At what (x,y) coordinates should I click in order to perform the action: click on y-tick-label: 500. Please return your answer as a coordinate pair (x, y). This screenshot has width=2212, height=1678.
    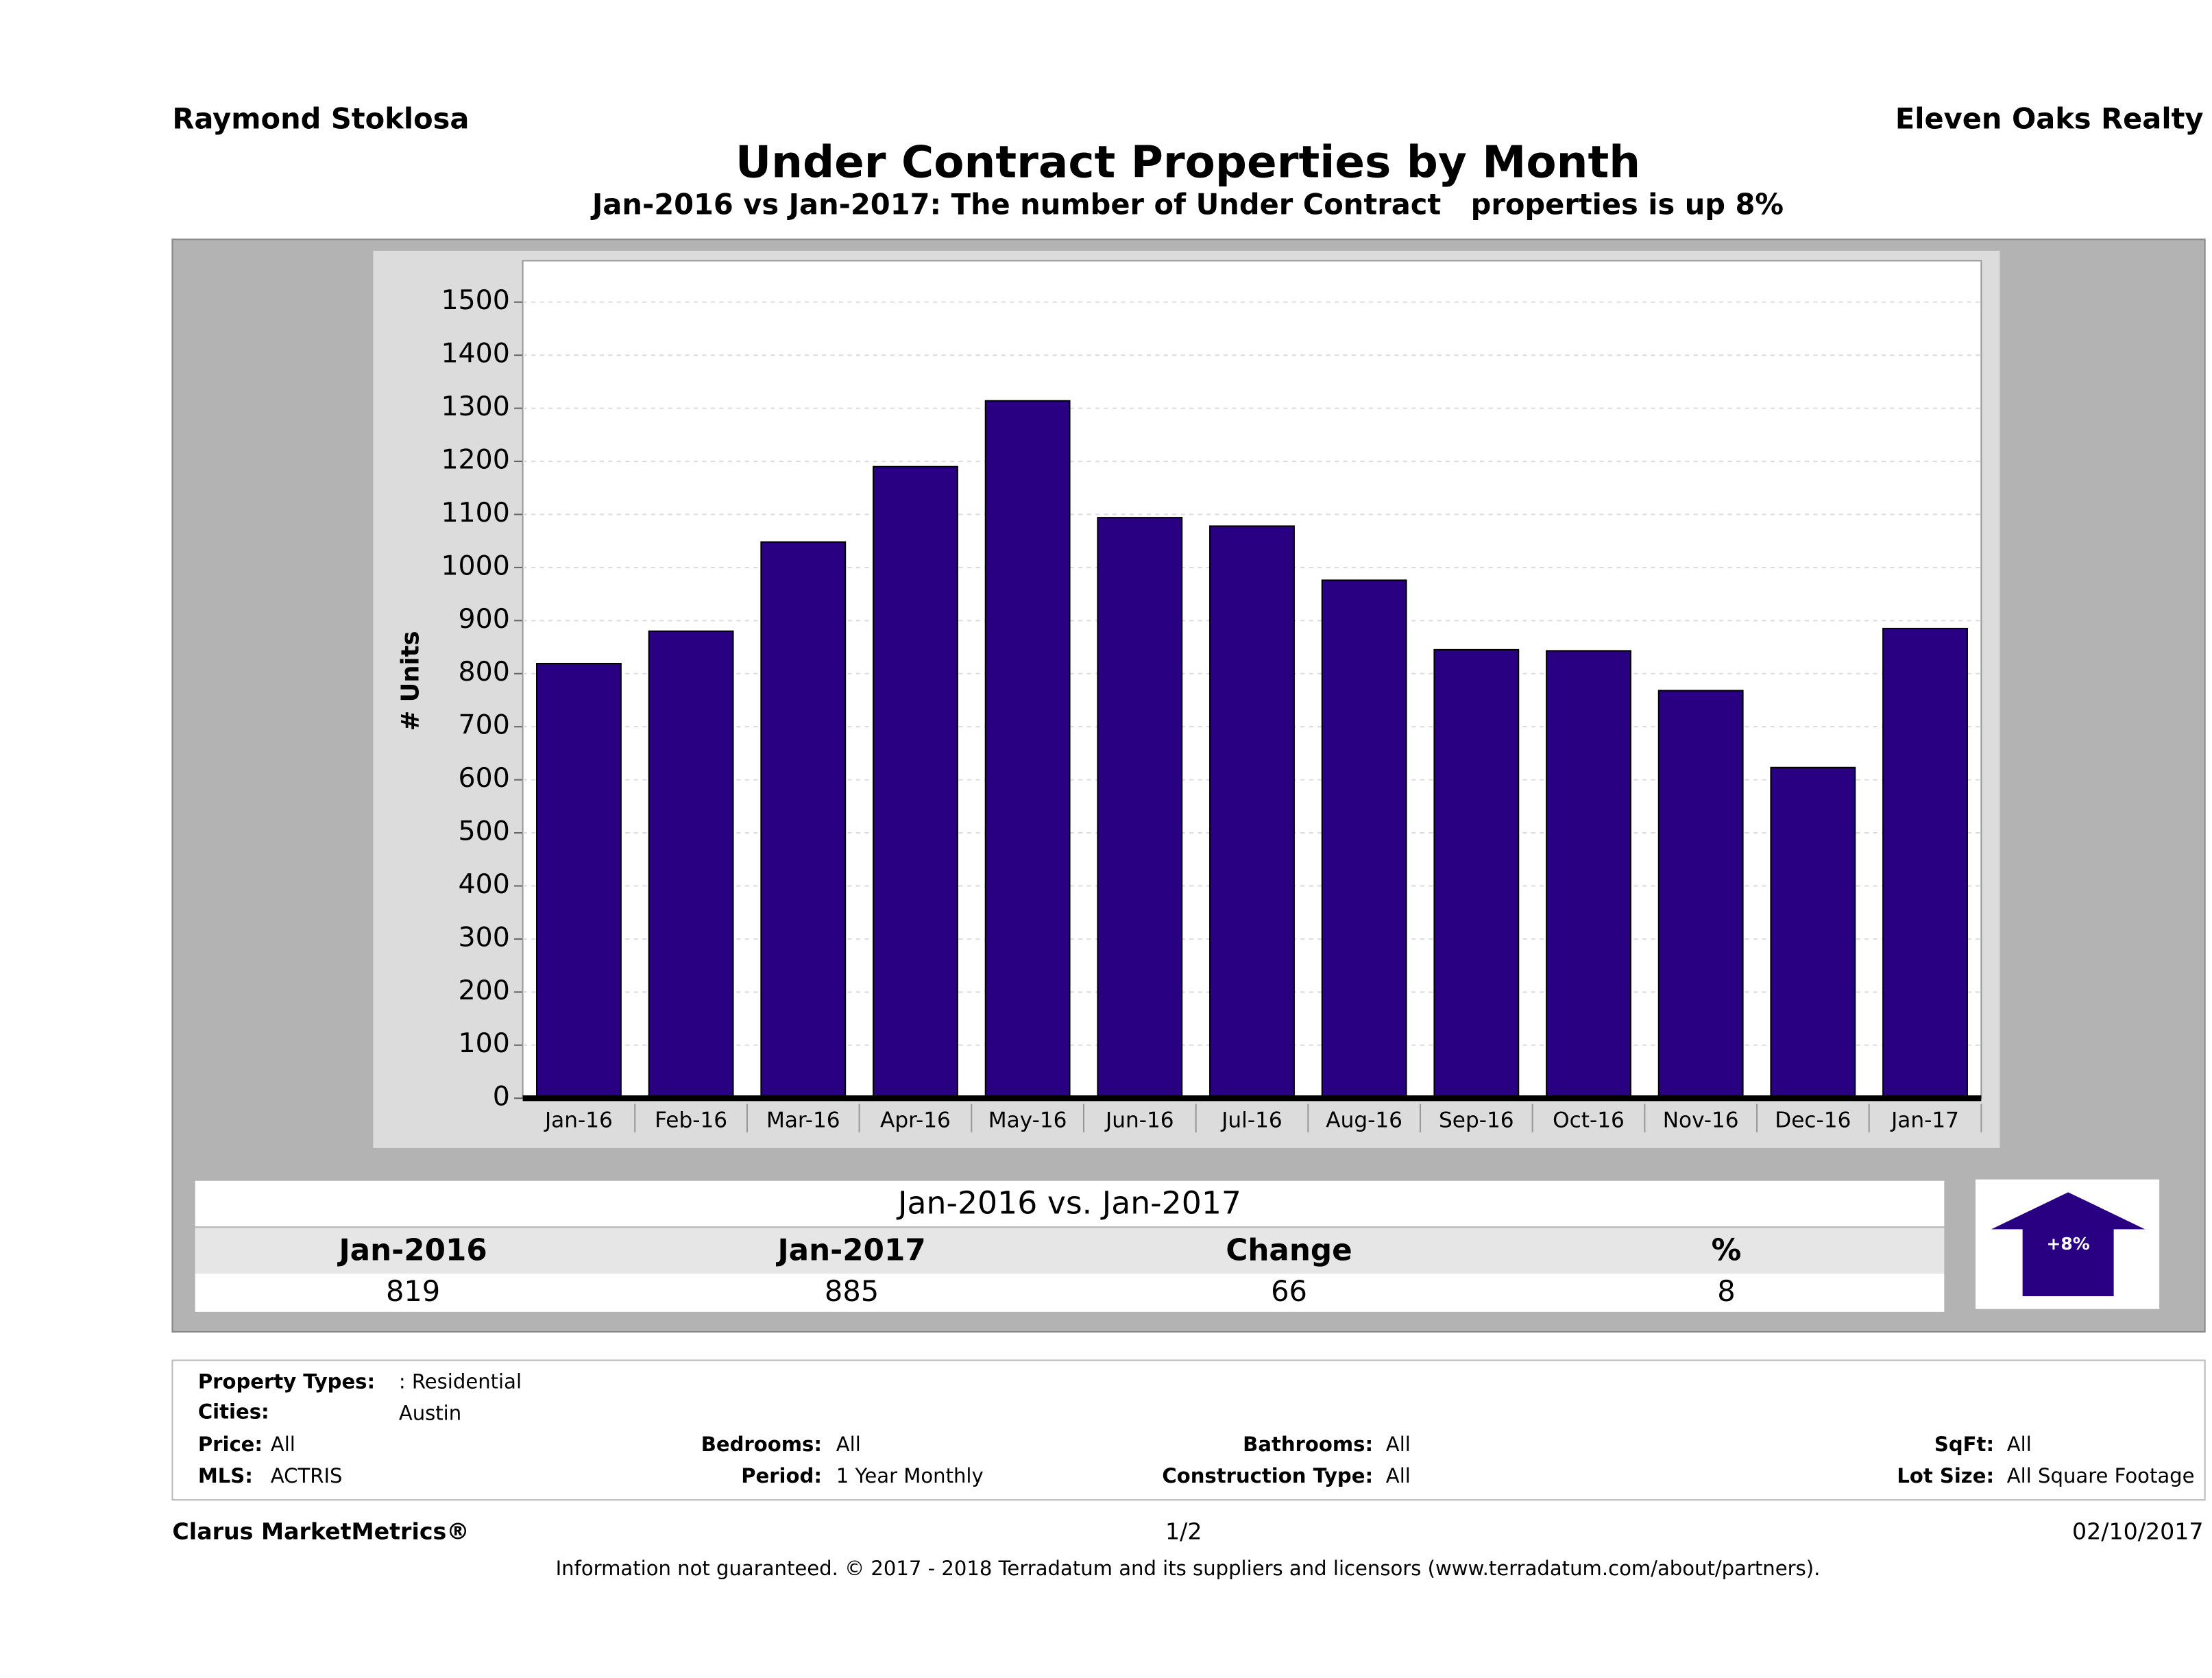
    Looking at the image, I should click on (484, 831).